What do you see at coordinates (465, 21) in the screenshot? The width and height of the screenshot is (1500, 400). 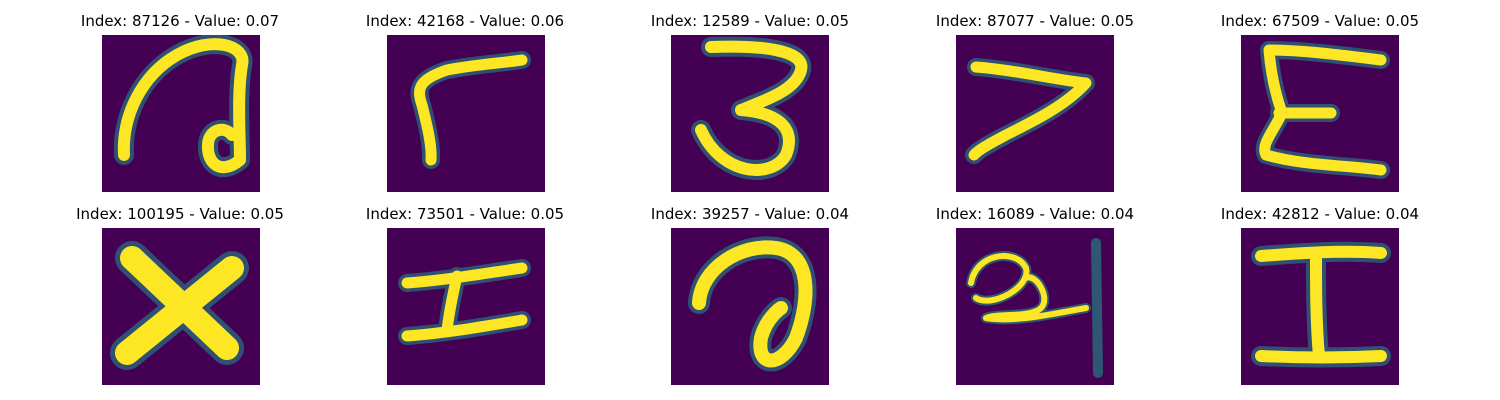 I see `panel-title-2: Index: 42168 - Value: 0.06` at bounding box center [465, 21].